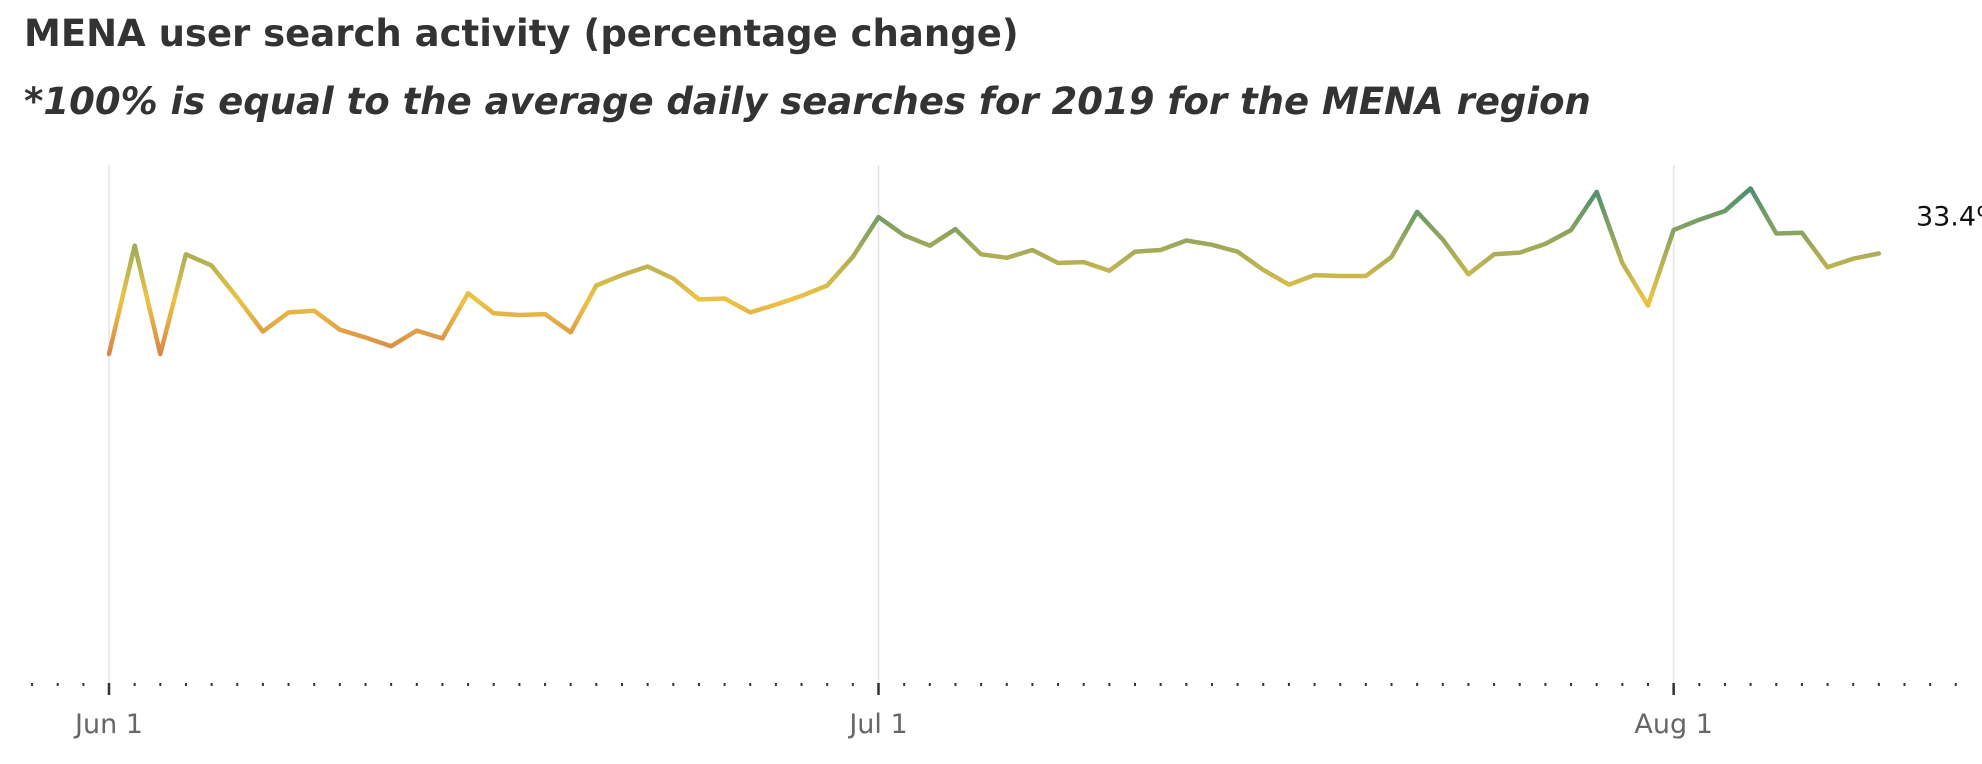 This screenshot has width=1982, height=764. Describe the element at coordinates (1949, 216) in the screenshot. I see `end-value-label: 33.4%` at that location.